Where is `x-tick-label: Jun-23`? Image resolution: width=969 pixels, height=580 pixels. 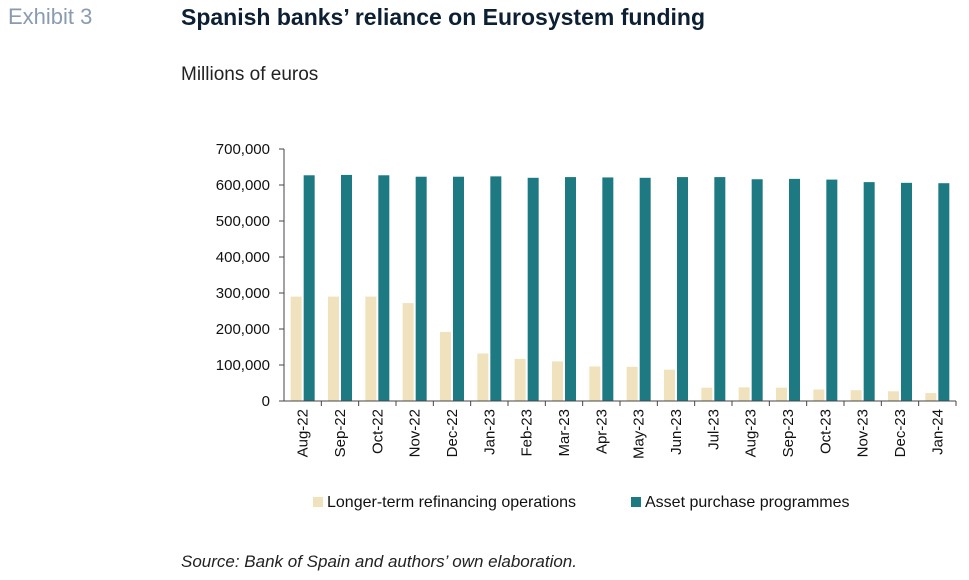 x-tick-label: Jun-23 is located at coordinates (676, 432).